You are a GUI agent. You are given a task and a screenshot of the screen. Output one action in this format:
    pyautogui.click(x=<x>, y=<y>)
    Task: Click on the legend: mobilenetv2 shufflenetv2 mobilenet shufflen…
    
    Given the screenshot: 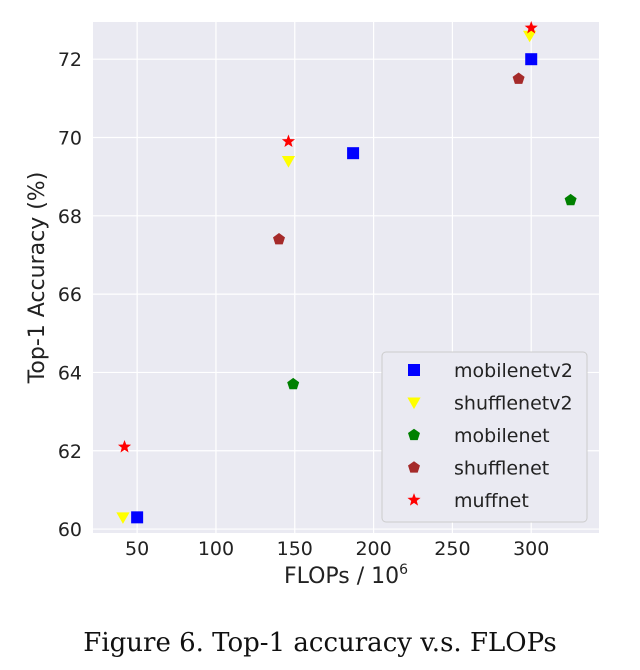 What is the action you would take?
    pyautogui.click(x=484, y=437)
    